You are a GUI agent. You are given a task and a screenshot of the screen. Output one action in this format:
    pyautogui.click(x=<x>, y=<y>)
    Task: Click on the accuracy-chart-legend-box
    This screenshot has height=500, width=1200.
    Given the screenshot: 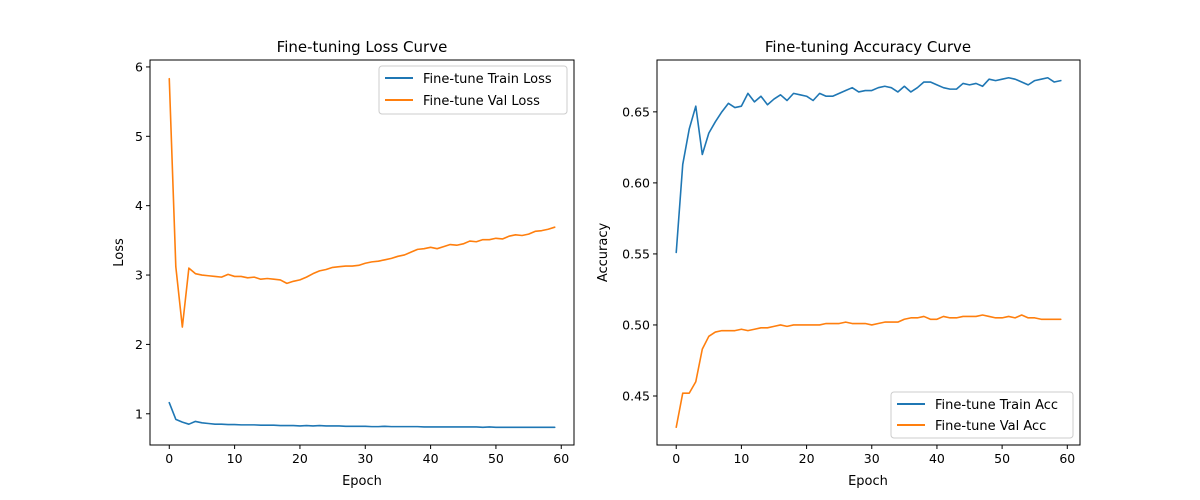 What is the action you would take?
    pyautogui.click(x=982, y=415)
    